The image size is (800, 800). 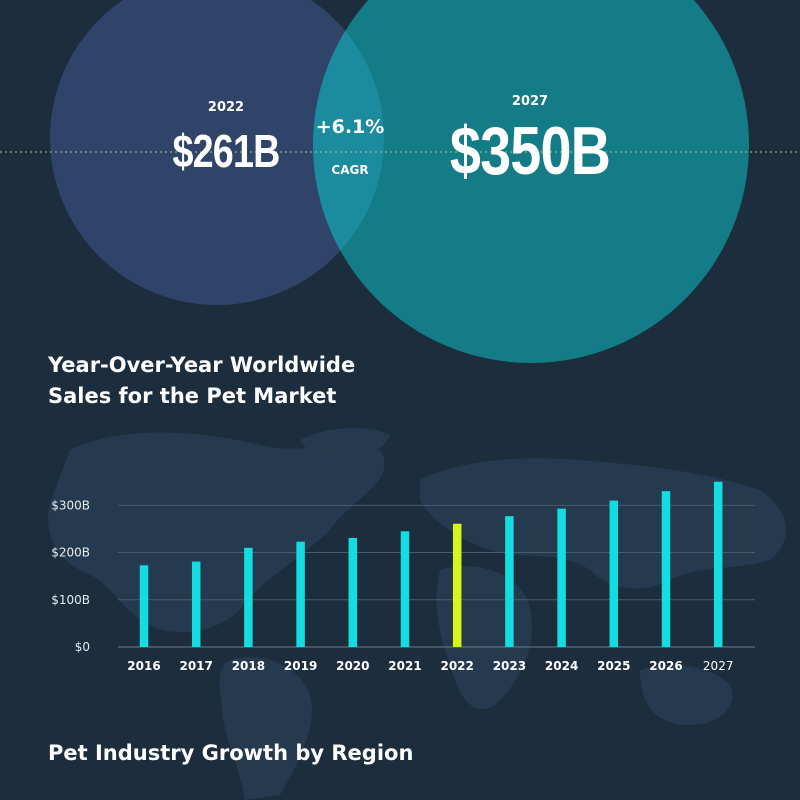 What do you see at coordinates (457, 585) in the screenshot?
I see `bar-2022` at bounding box center [457, 585].